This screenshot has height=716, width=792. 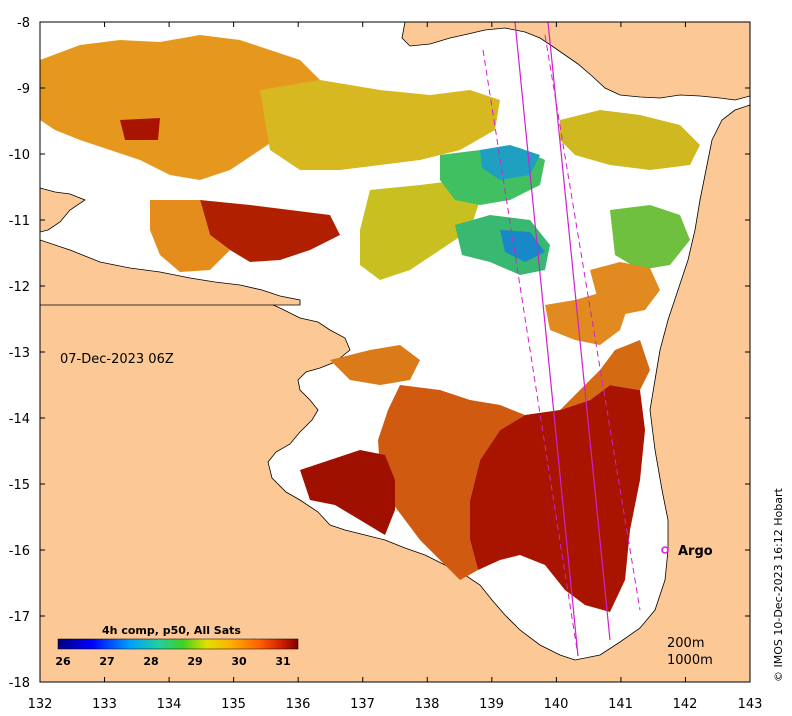 What do you see at coordinates (427, 704) in the screenshot?
I see `lon-tick-label: 138` at bounding box center [427, 704].